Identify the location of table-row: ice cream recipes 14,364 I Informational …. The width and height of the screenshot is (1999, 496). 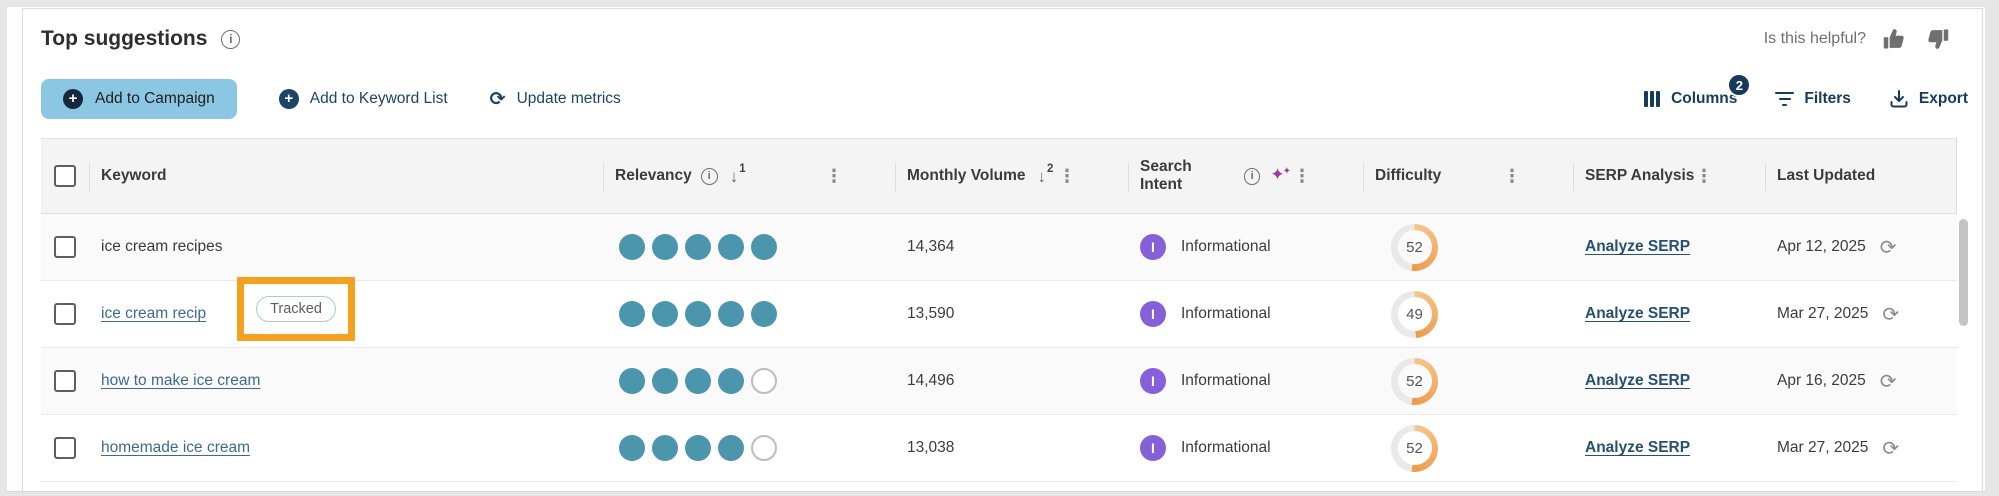
(999, 247).